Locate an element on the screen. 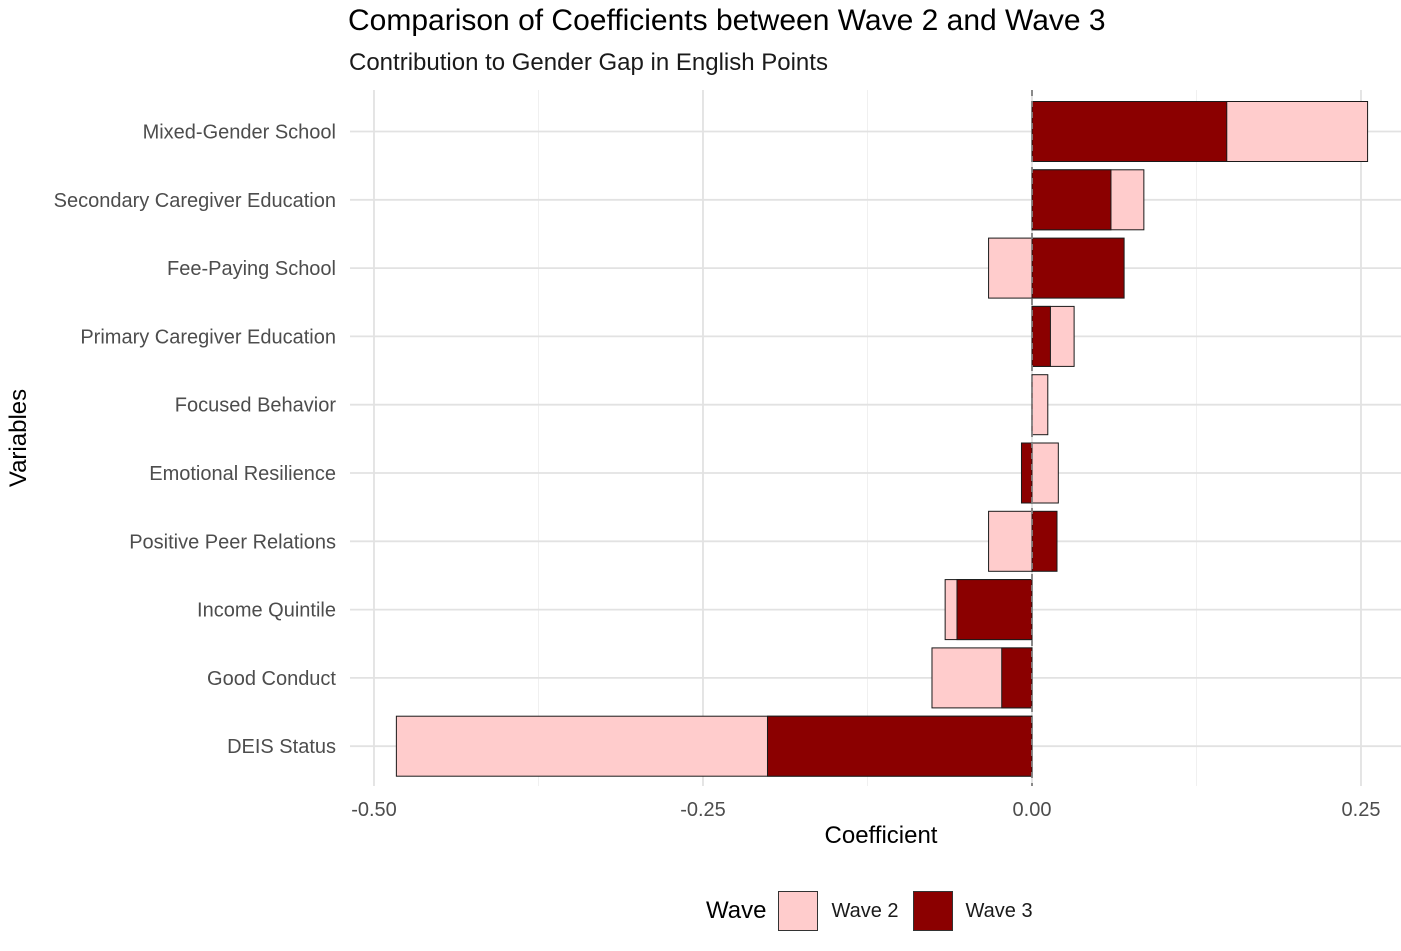  y-tick-label: Positive Peer Relations is located at coordinates (232, 542).